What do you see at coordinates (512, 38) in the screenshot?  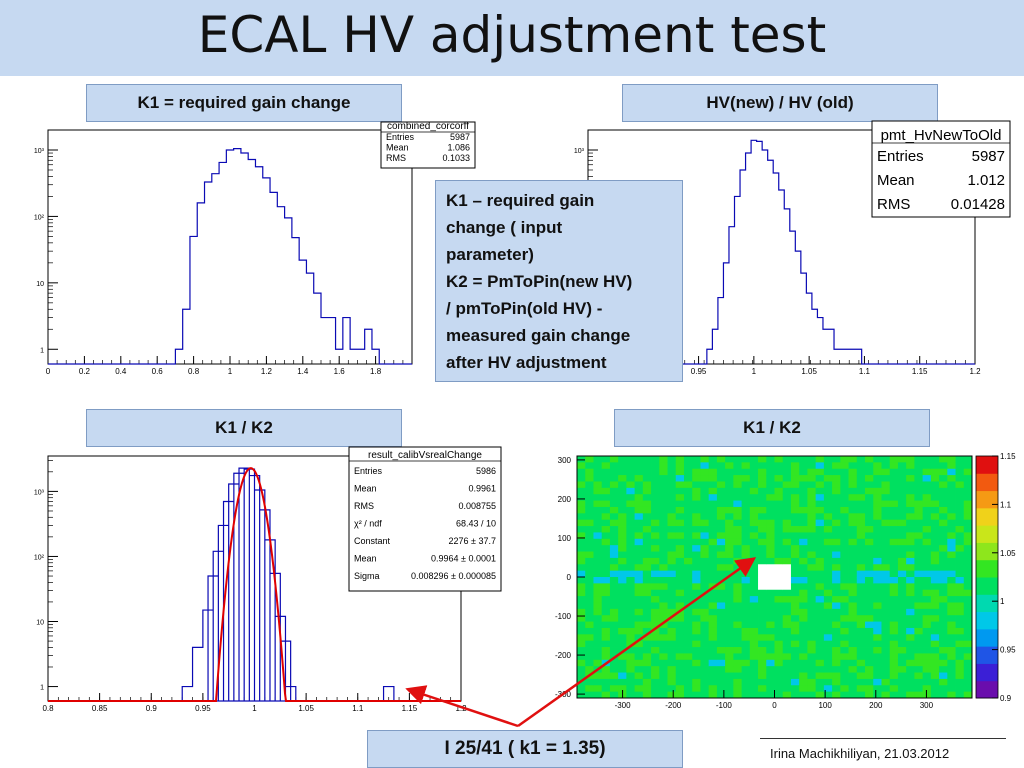 I see `title-bar` at bounding box center [512, 38].